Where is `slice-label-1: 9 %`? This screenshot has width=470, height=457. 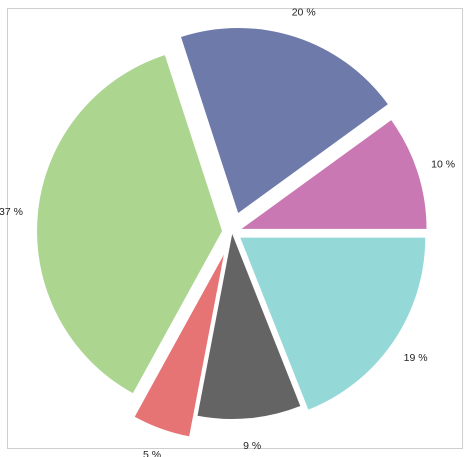 slice-label-1: 9 % is located at coordinates (252, 446).